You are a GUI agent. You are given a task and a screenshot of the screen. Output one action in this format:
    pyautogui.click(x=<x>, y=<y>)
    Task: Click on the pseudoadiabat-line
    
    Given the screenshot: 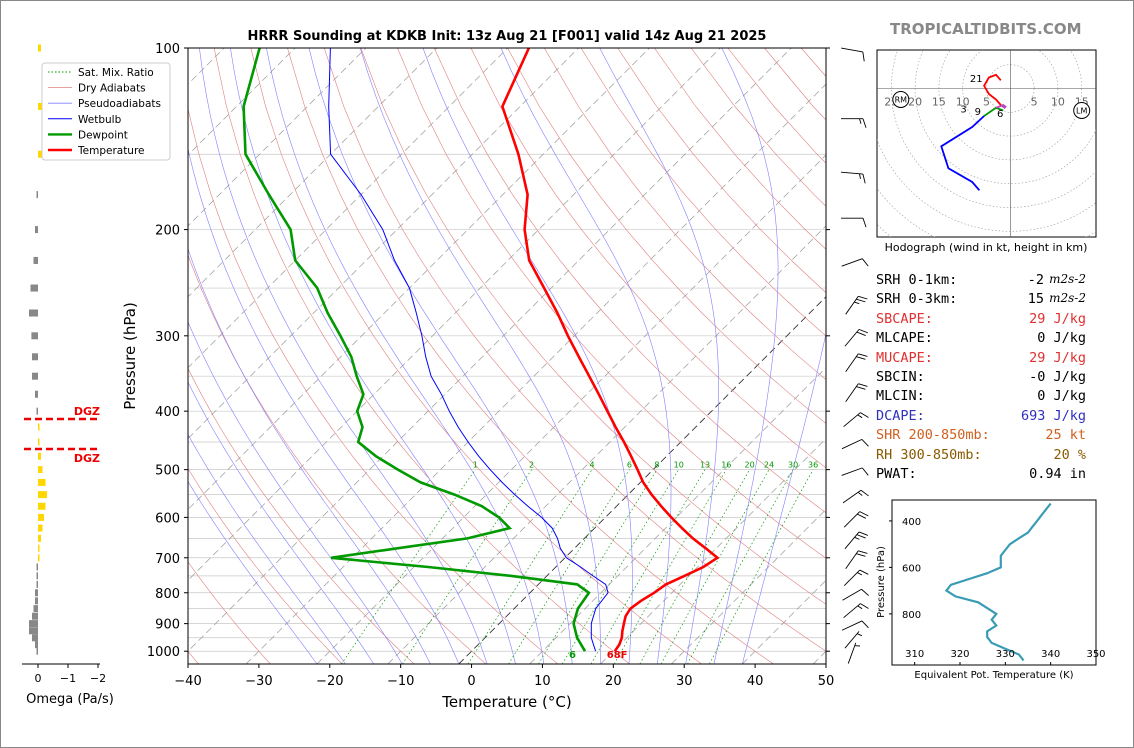 What is the action you would take?
    pyautogui.click(x=295, y=492)
    